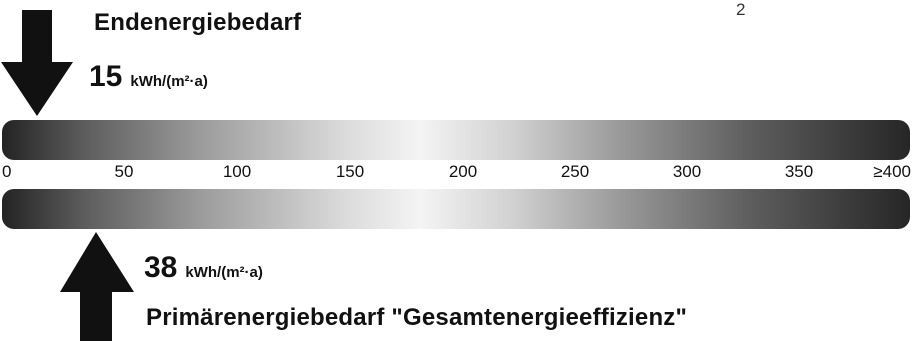  What do you see at coordinates (456, 209) in the screenshot?
I see `primary-energy-scale-bar` at bounding box center [456, 209].